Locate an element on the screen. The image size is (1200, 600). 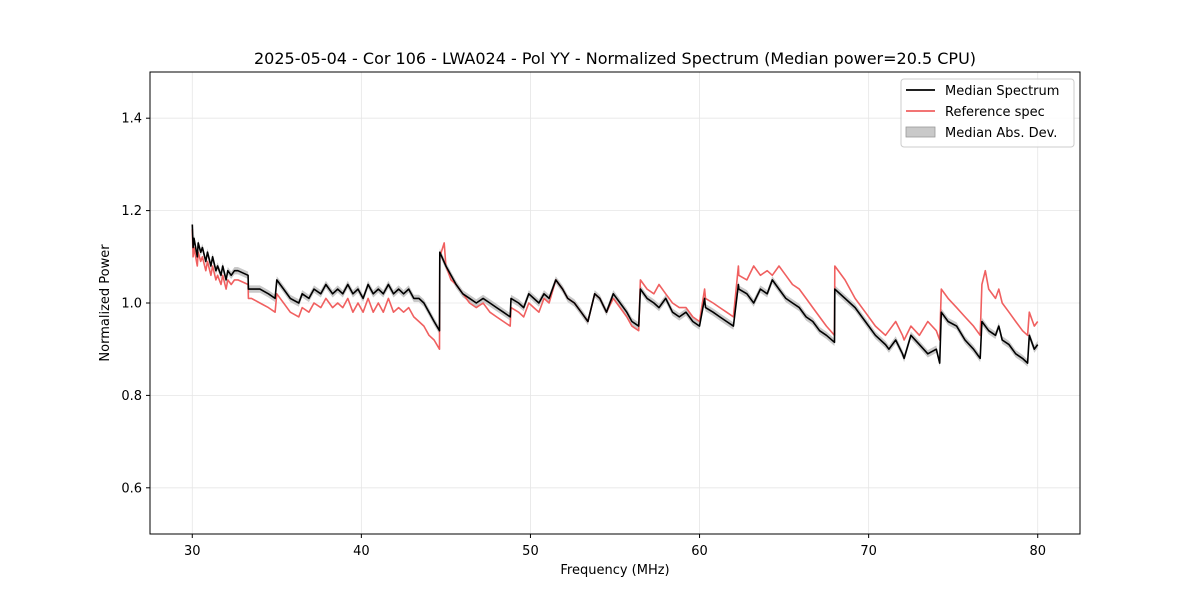
y-tick-label: 0.6 is located at coordinates (131, 488).